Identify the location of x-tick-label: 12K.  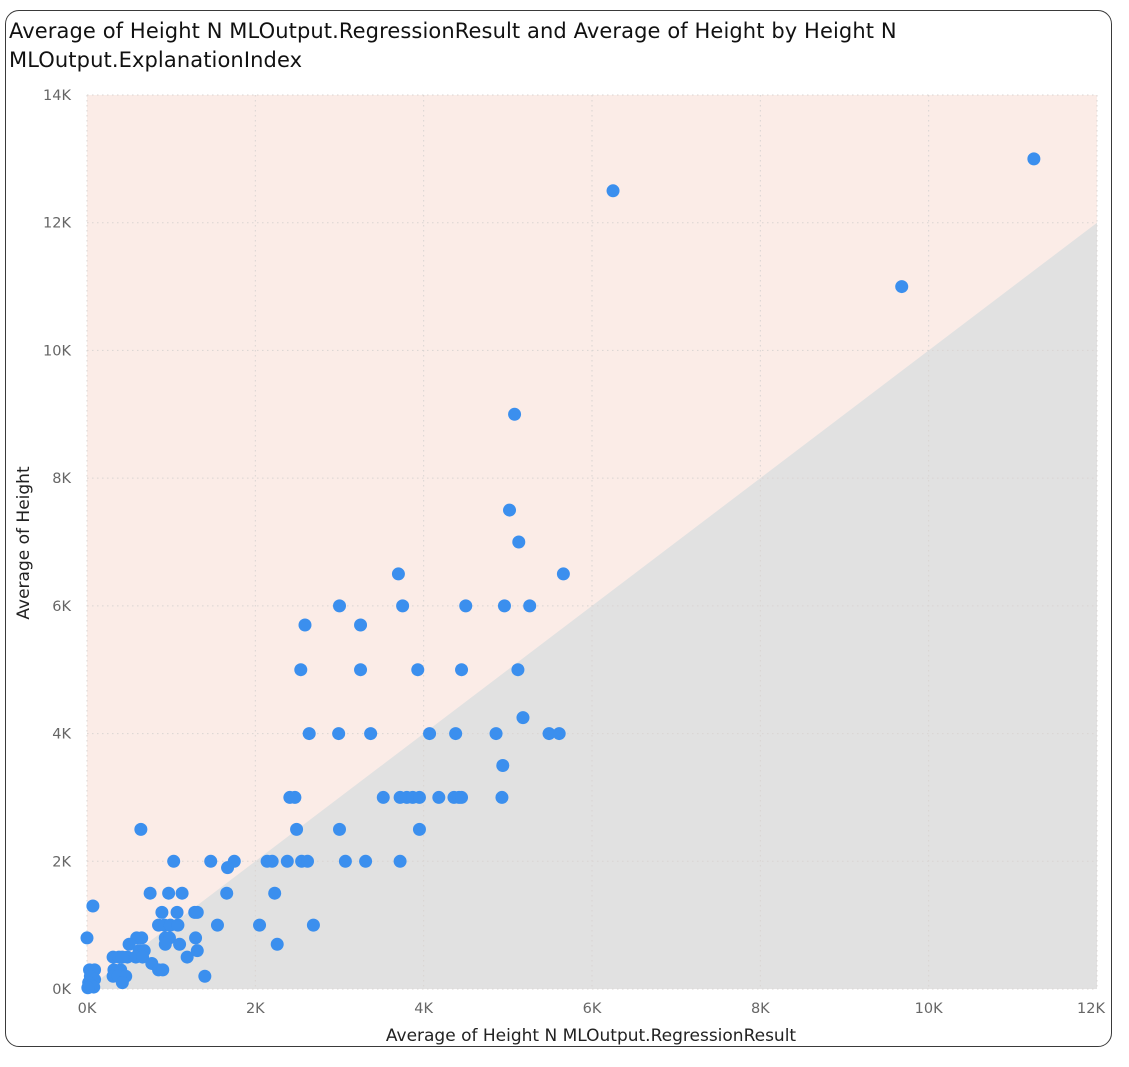
(1091, 1009).